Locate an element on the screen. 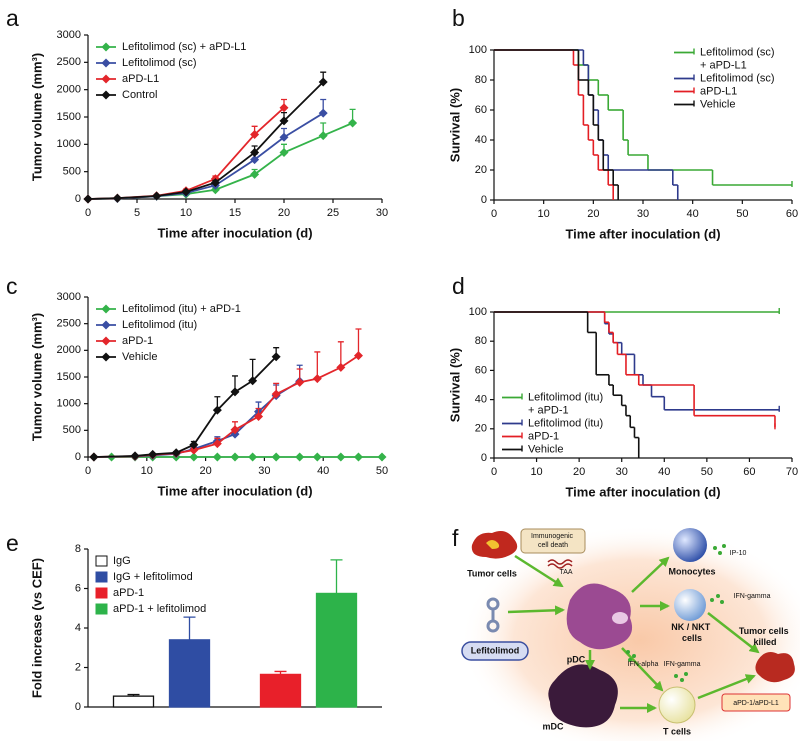 This screenshot has height=741, width=800. diagram-label: Tumor cells killed is located at coordinates (765, 636).